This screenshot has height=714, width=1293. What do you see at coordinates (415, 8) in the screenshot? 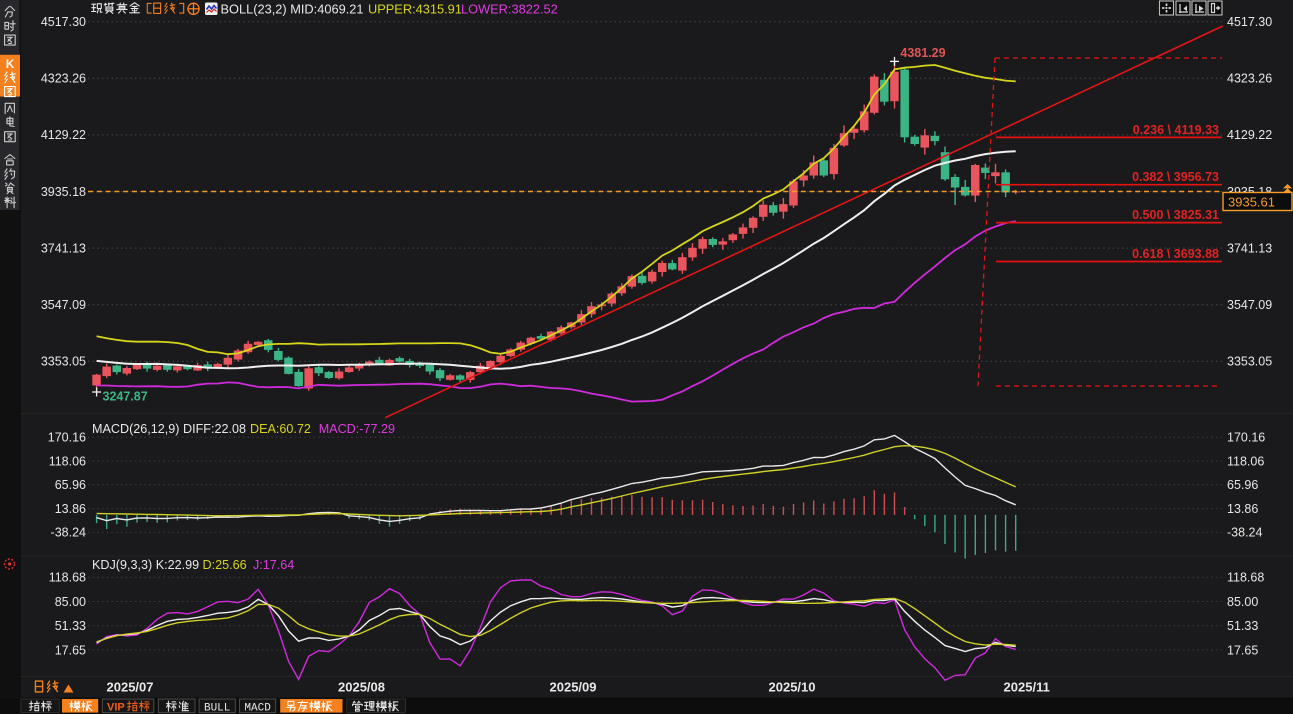
I see `svg-text: UPPER:4315.91` at bounding box center [415, 8].